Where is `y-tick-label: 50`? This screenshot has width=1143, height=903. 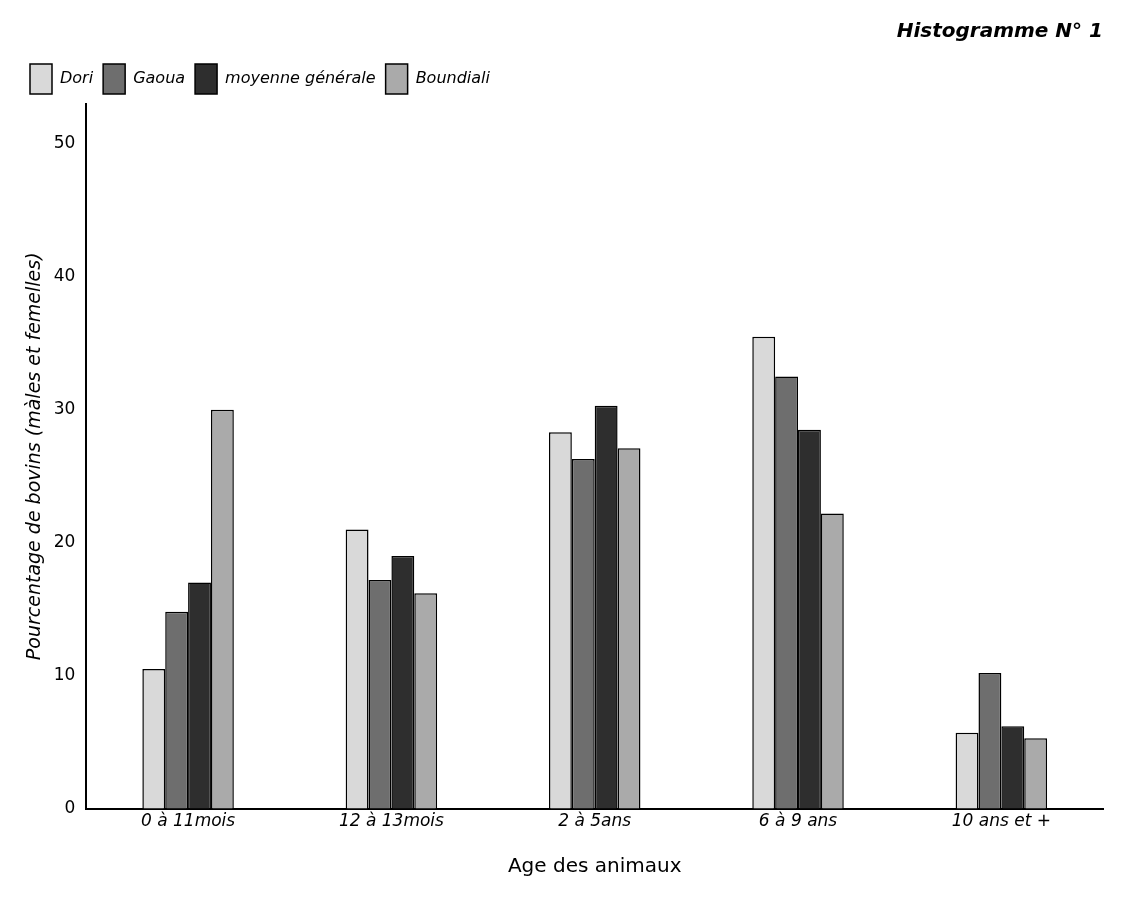 y-tick-label: 50 is located at coordinates (64, 142).